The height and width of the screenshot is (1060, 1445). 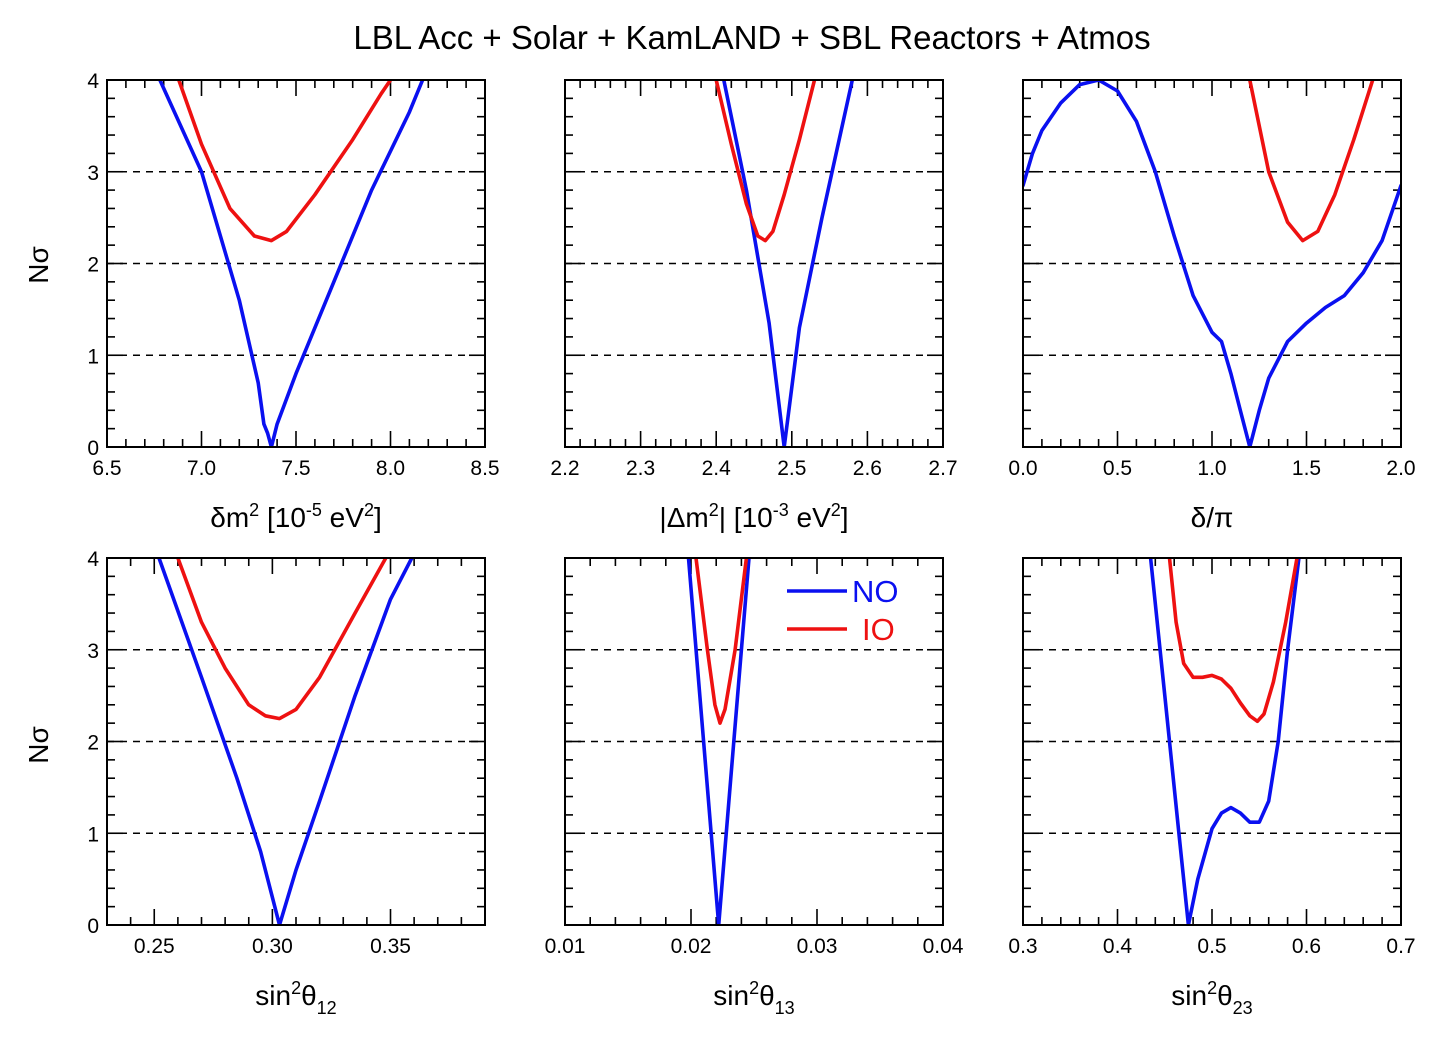 I want to click on x-axis-label: δm2 [10-5 eV2], so click(x=295, y=516).